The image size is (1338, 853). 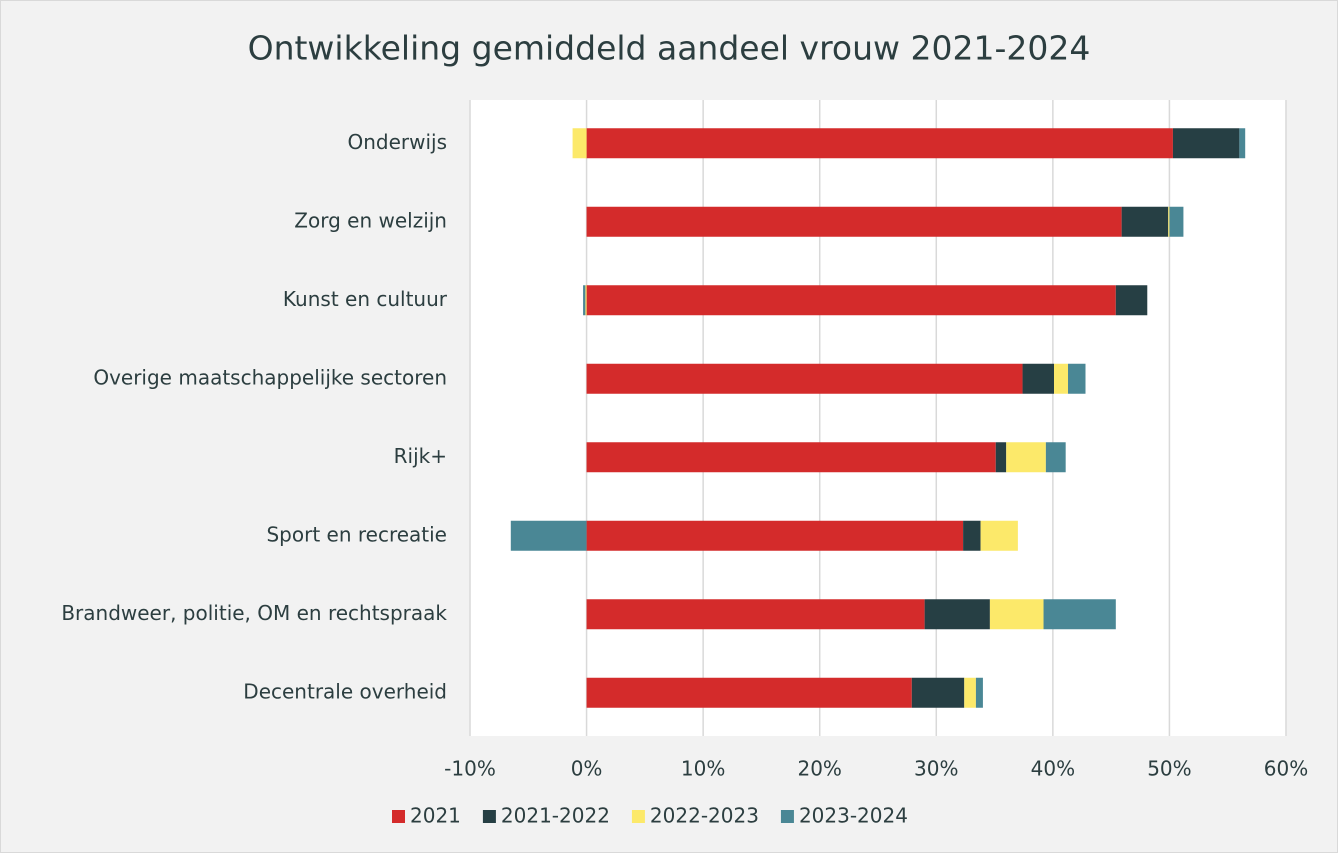 What do you see at coordinates (370, 220) in the screenshot?
I see `y-tick-label: Zorg en welzijn` at bounding box center [370, 220].